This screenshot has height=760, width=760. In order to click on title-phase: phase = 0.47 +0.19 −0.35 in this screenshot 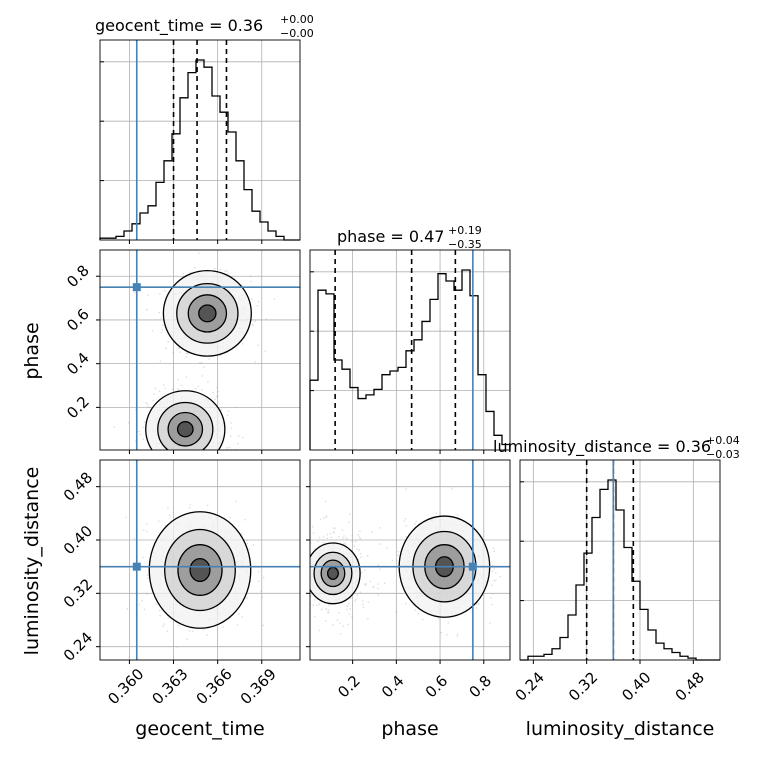, I will do `click(409, 237)`.